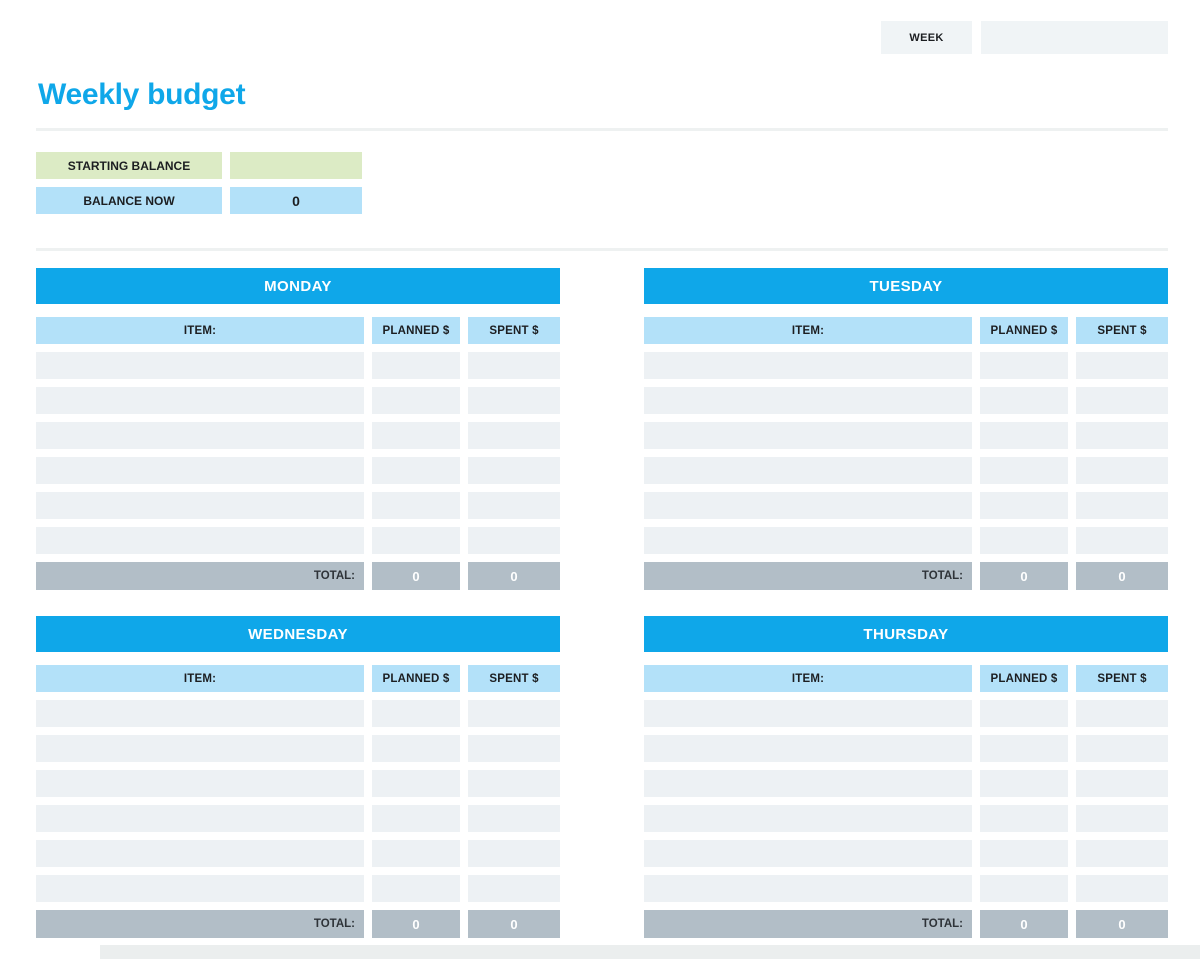 This screenshot has height=959, width=1200. What do you see at coordinates (296, 200) in the screenshot?
I see `balance-now-value-cell: 0` at bounding box center [296, 200].